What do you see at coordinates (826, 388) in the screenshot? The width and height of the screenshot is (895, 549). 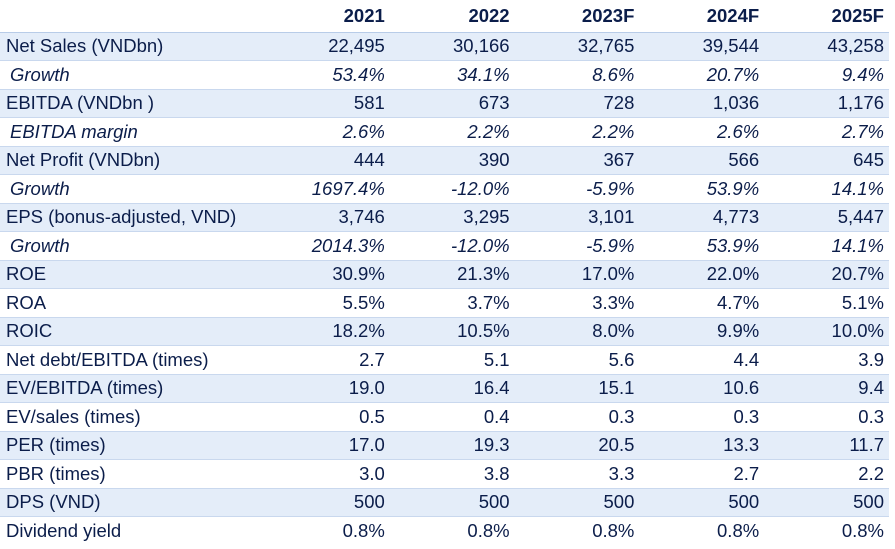 I see `table-cell: 9.4` at bounding box center [826, 388].